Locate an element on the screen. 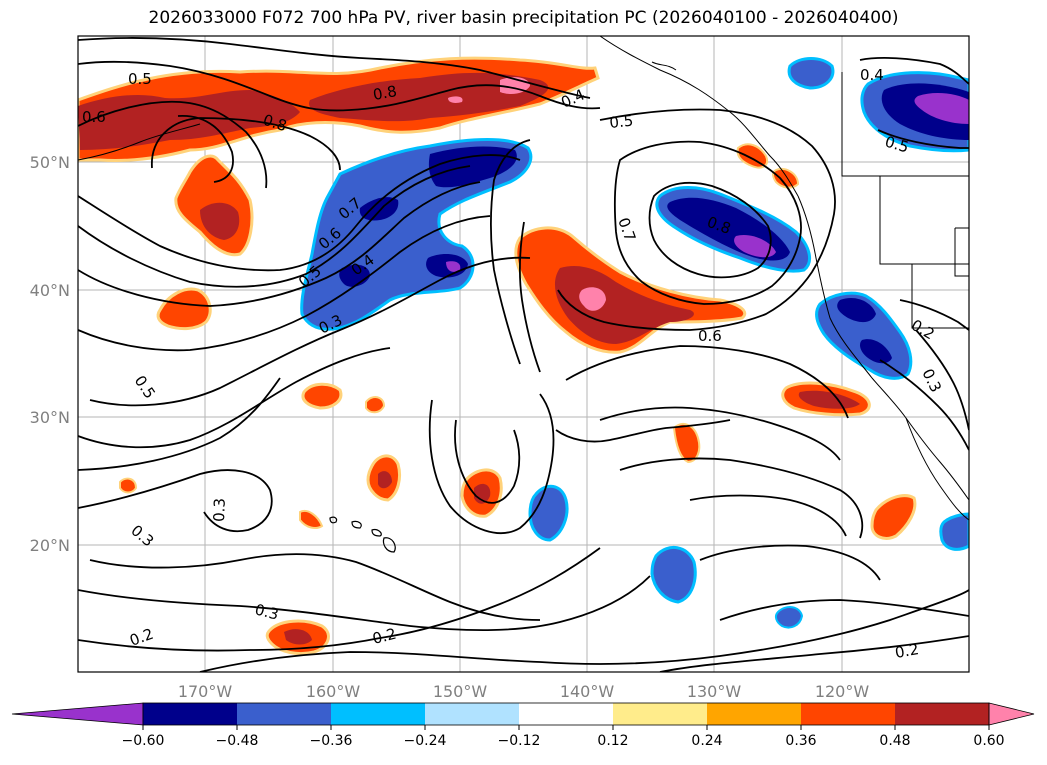 This screenshot has width=1047, height=765. negative-blob-california is located at coordinates (864, 335).